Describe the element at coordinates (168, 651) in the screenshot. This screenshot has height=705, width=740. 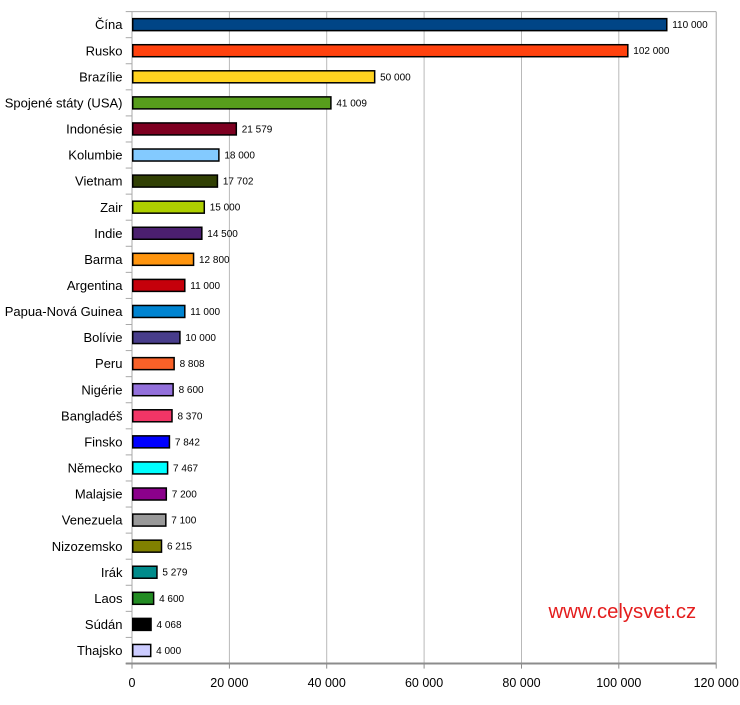
I see `svg-text: 4 000` at that location.